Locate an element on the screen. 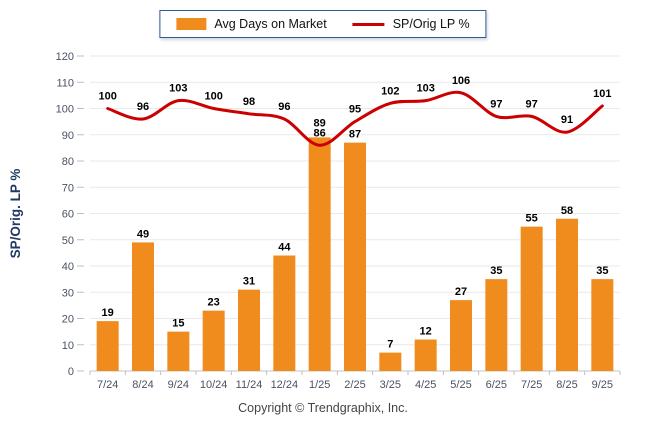 The image size is (646, 434). line-value-label: 106 is located at coordinates (461, 81).